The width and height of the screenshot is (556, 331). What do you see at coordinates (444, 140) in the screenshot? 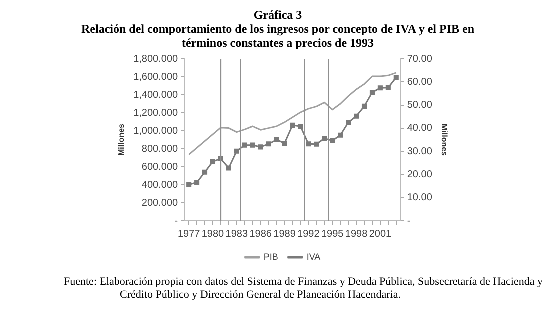
I see `y2-axis-title: Millones` at bounding box center [444, 140].